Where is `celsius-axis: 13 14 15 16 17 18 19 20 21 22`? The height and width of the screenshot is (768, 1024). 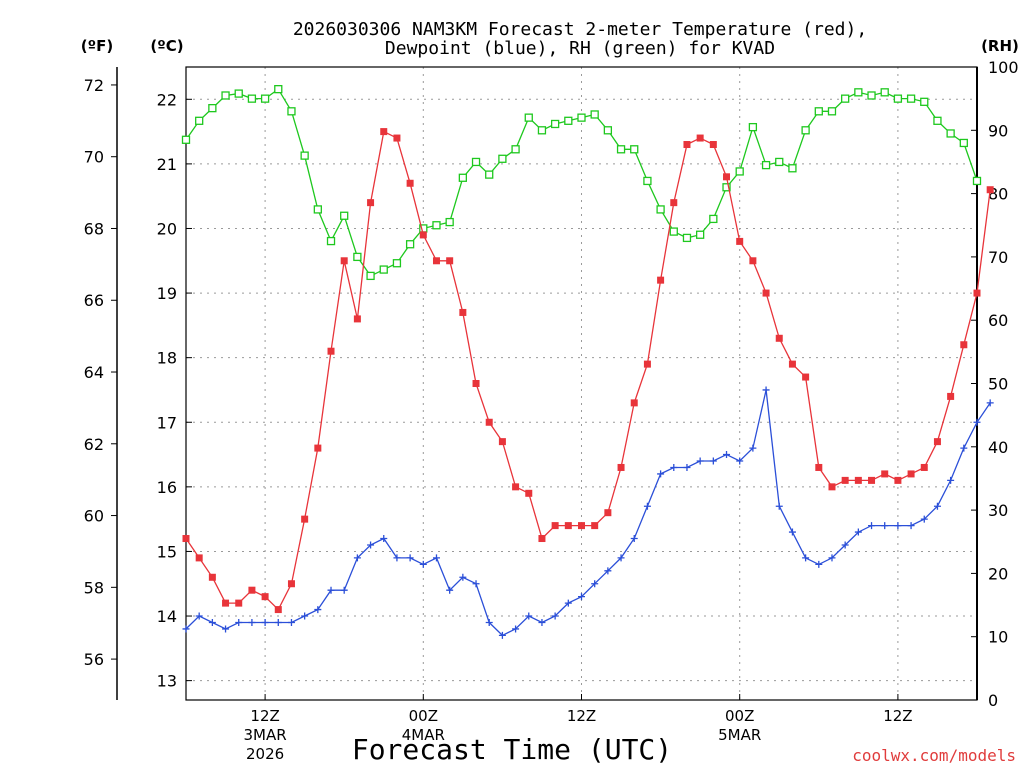 celsius-axis: 13 14 15 16 17 18 19 20 21 22 is located at coordinates (174, 390).